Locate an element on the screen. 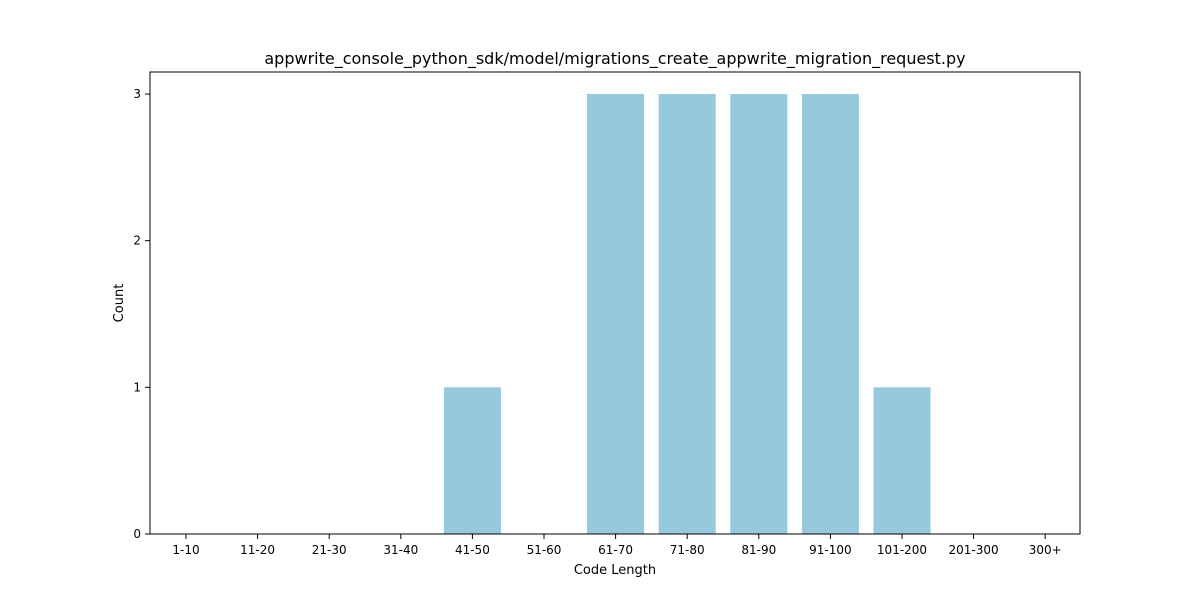 Image resolution: width=1200 pixels, height=600 pixels. x-tick-label: 81-90 is located at coordinates (758, 550).